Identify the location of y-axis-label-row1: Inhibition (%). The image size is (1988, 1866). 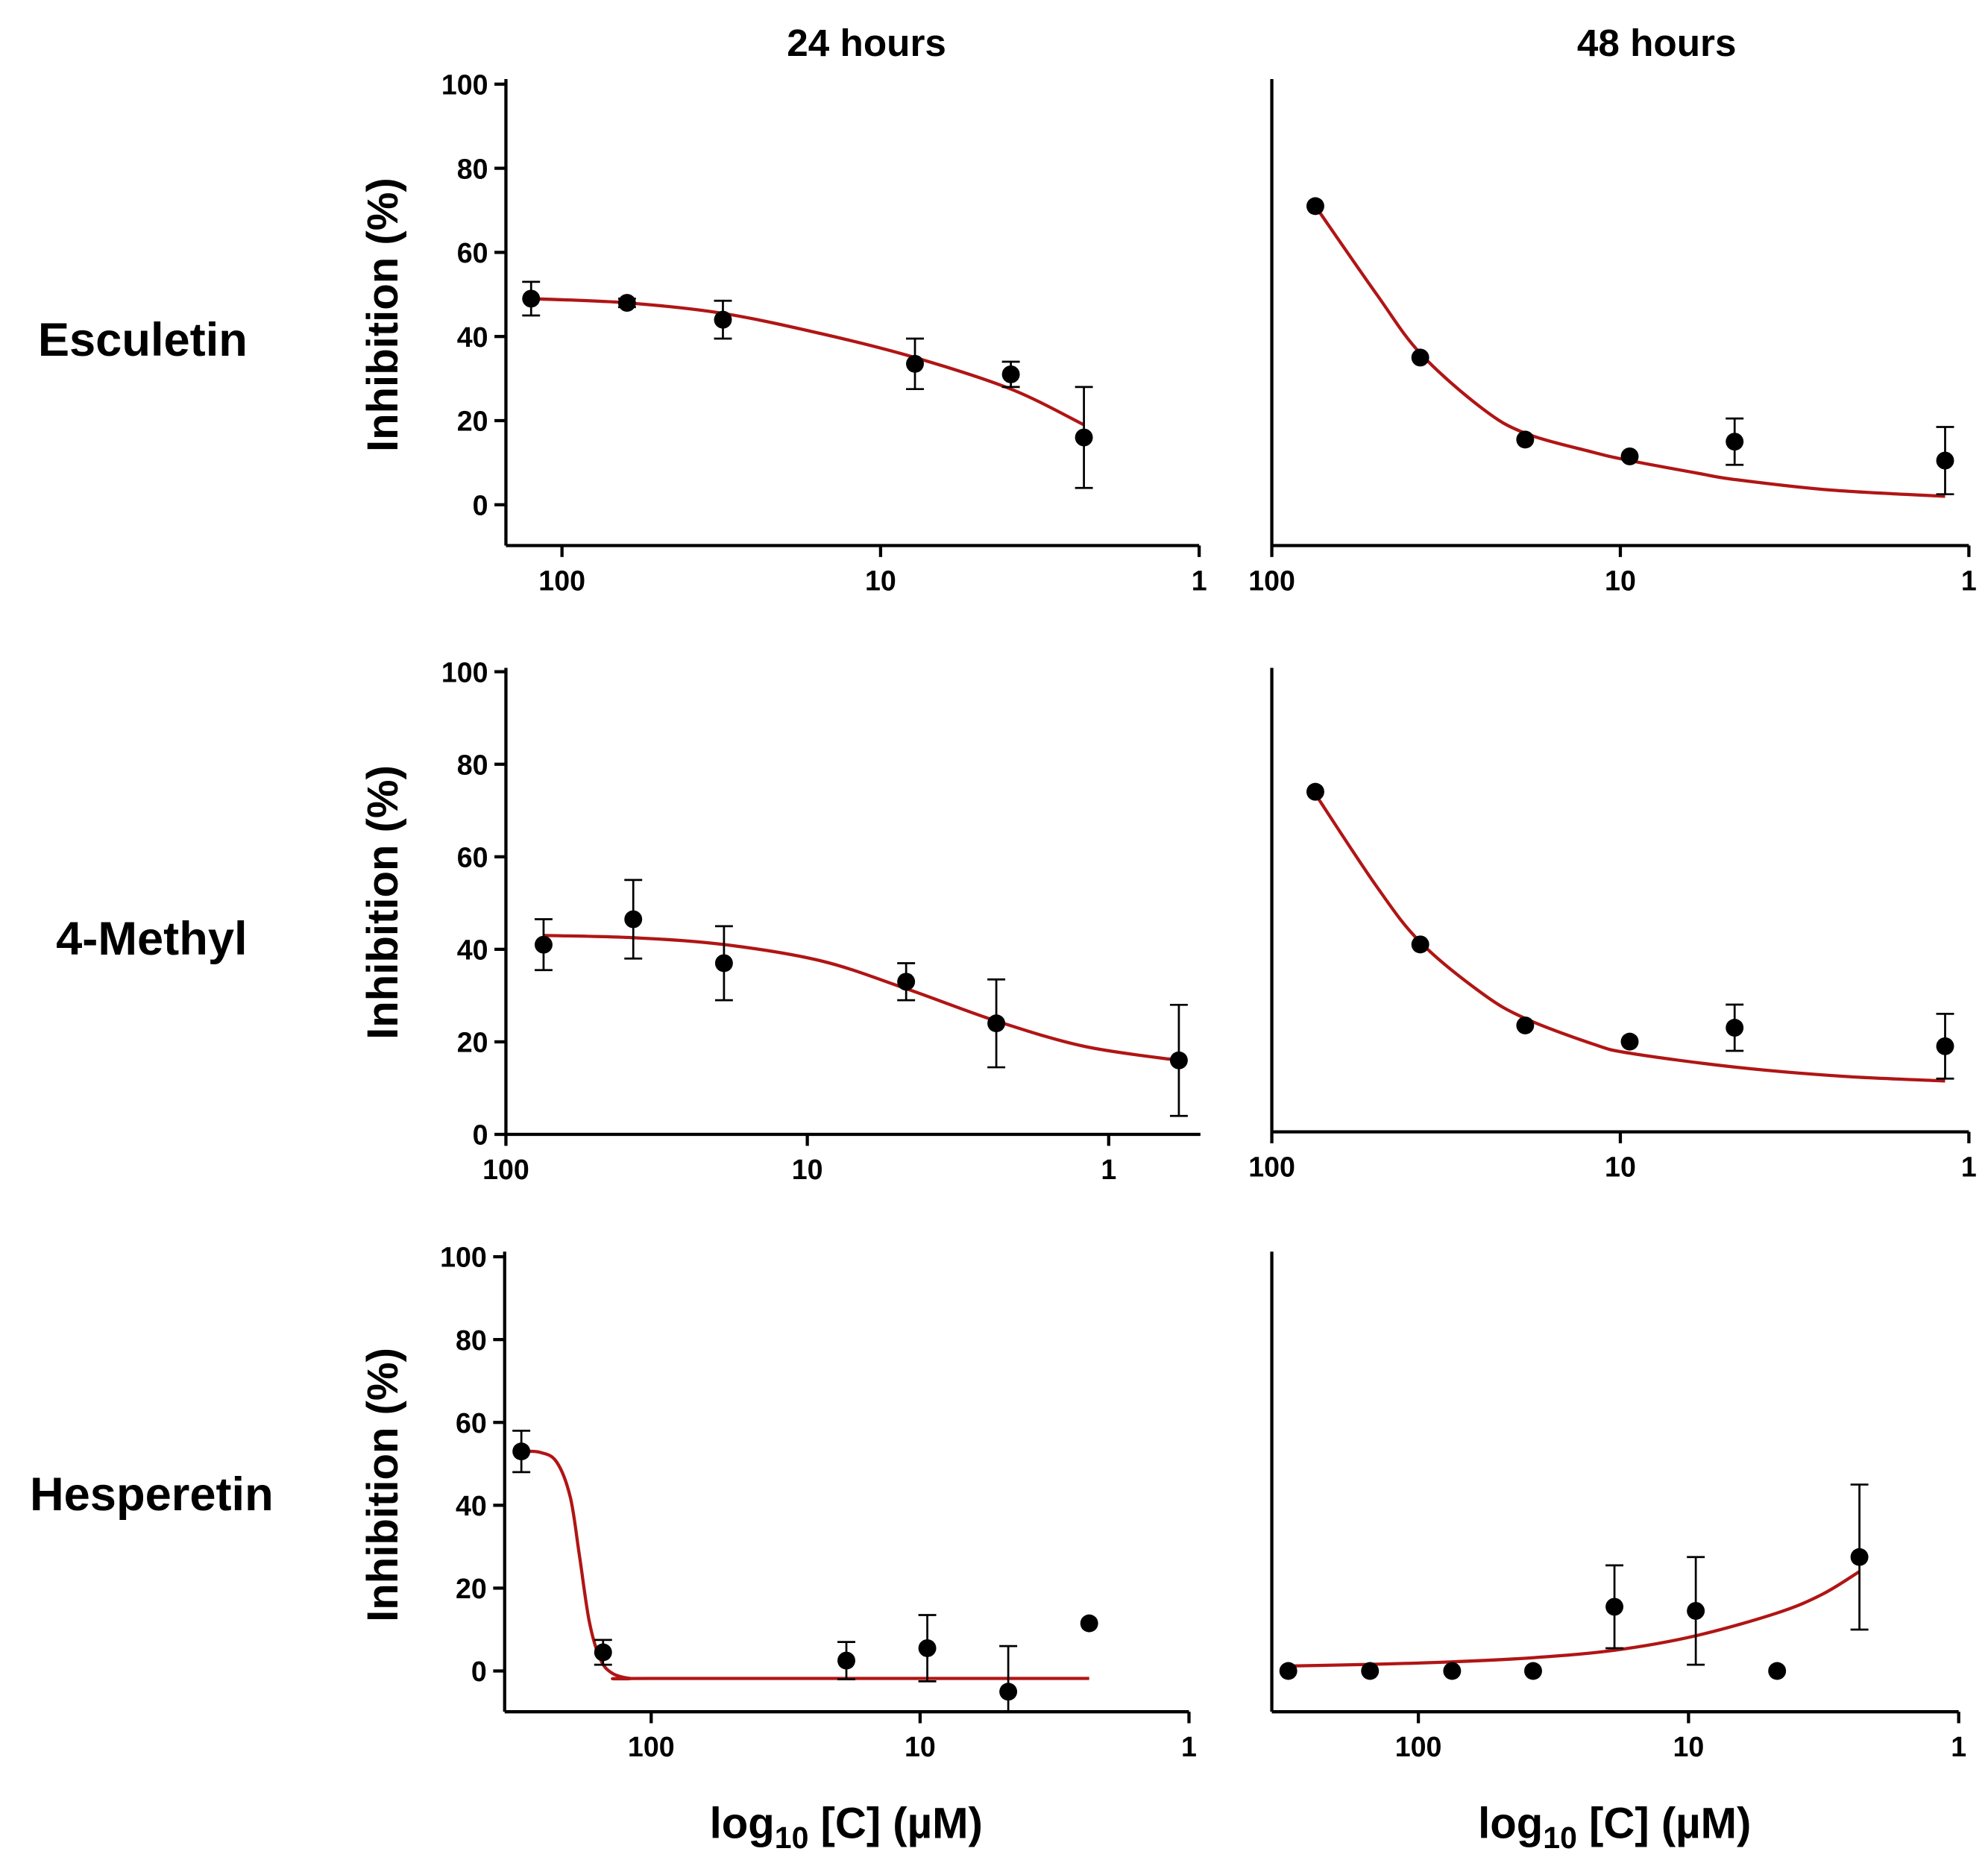
(383, 315).